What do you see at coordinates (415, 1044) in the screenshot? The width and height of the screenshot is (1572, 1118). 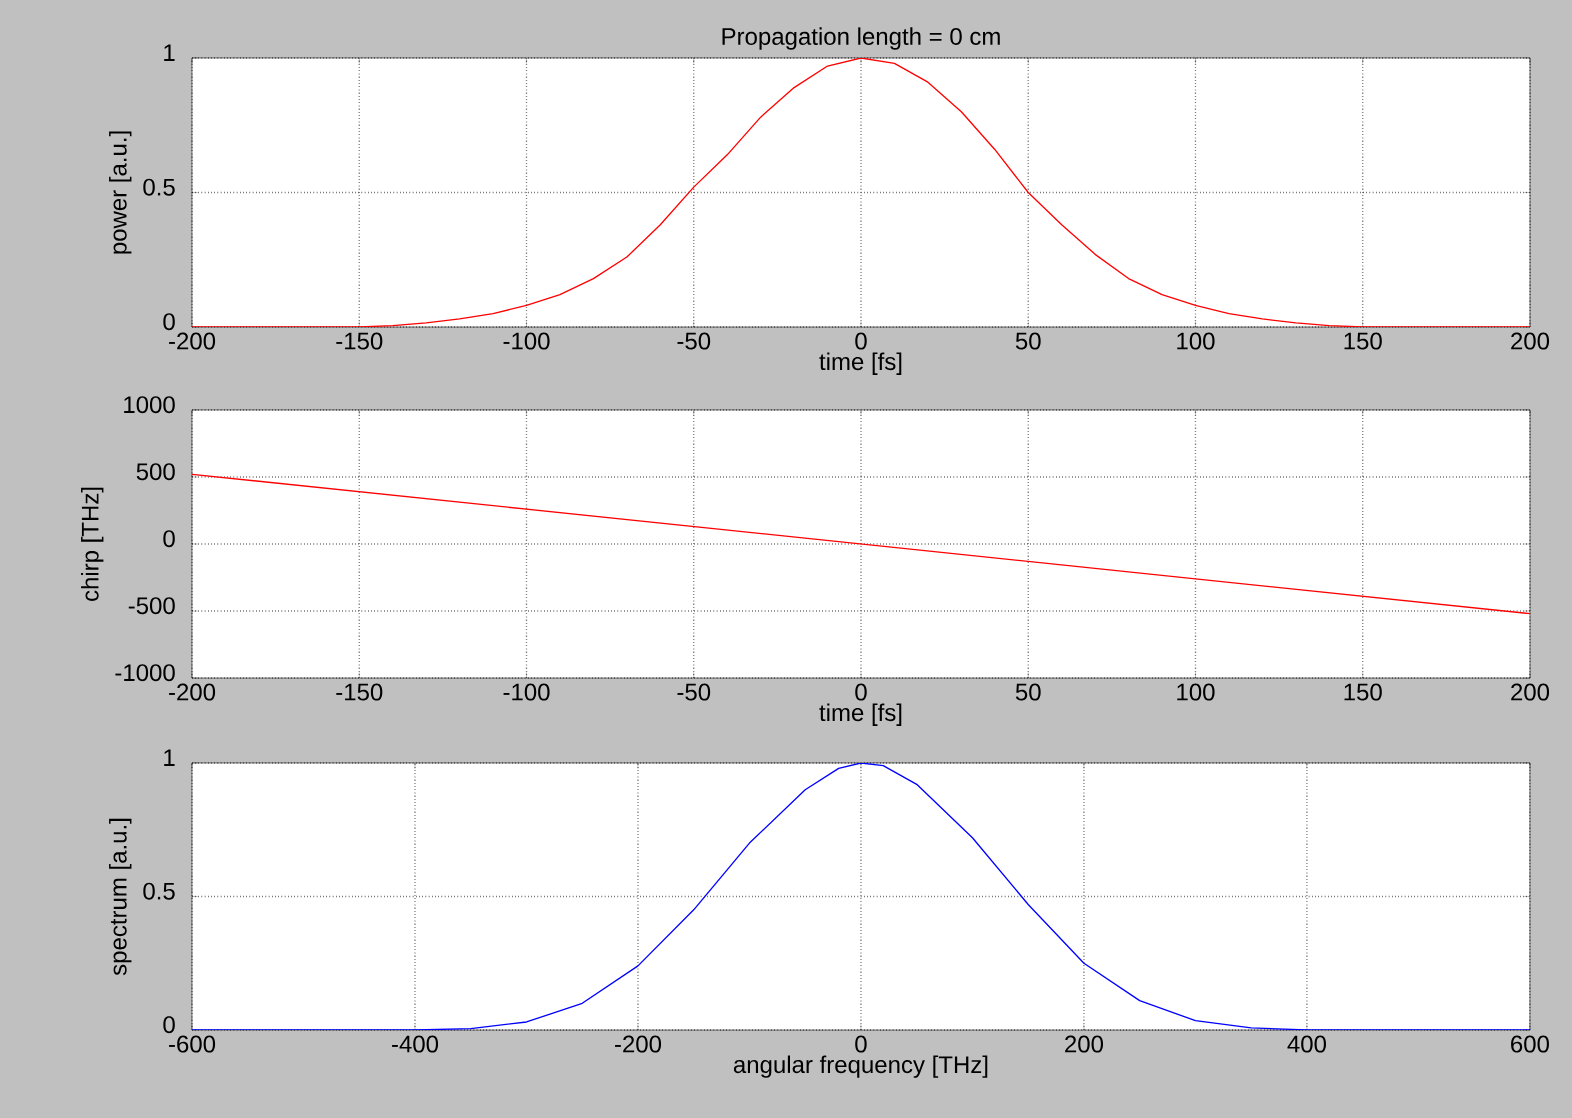 I see `x-tick-label: -400` at bounding box center [415, 1044].